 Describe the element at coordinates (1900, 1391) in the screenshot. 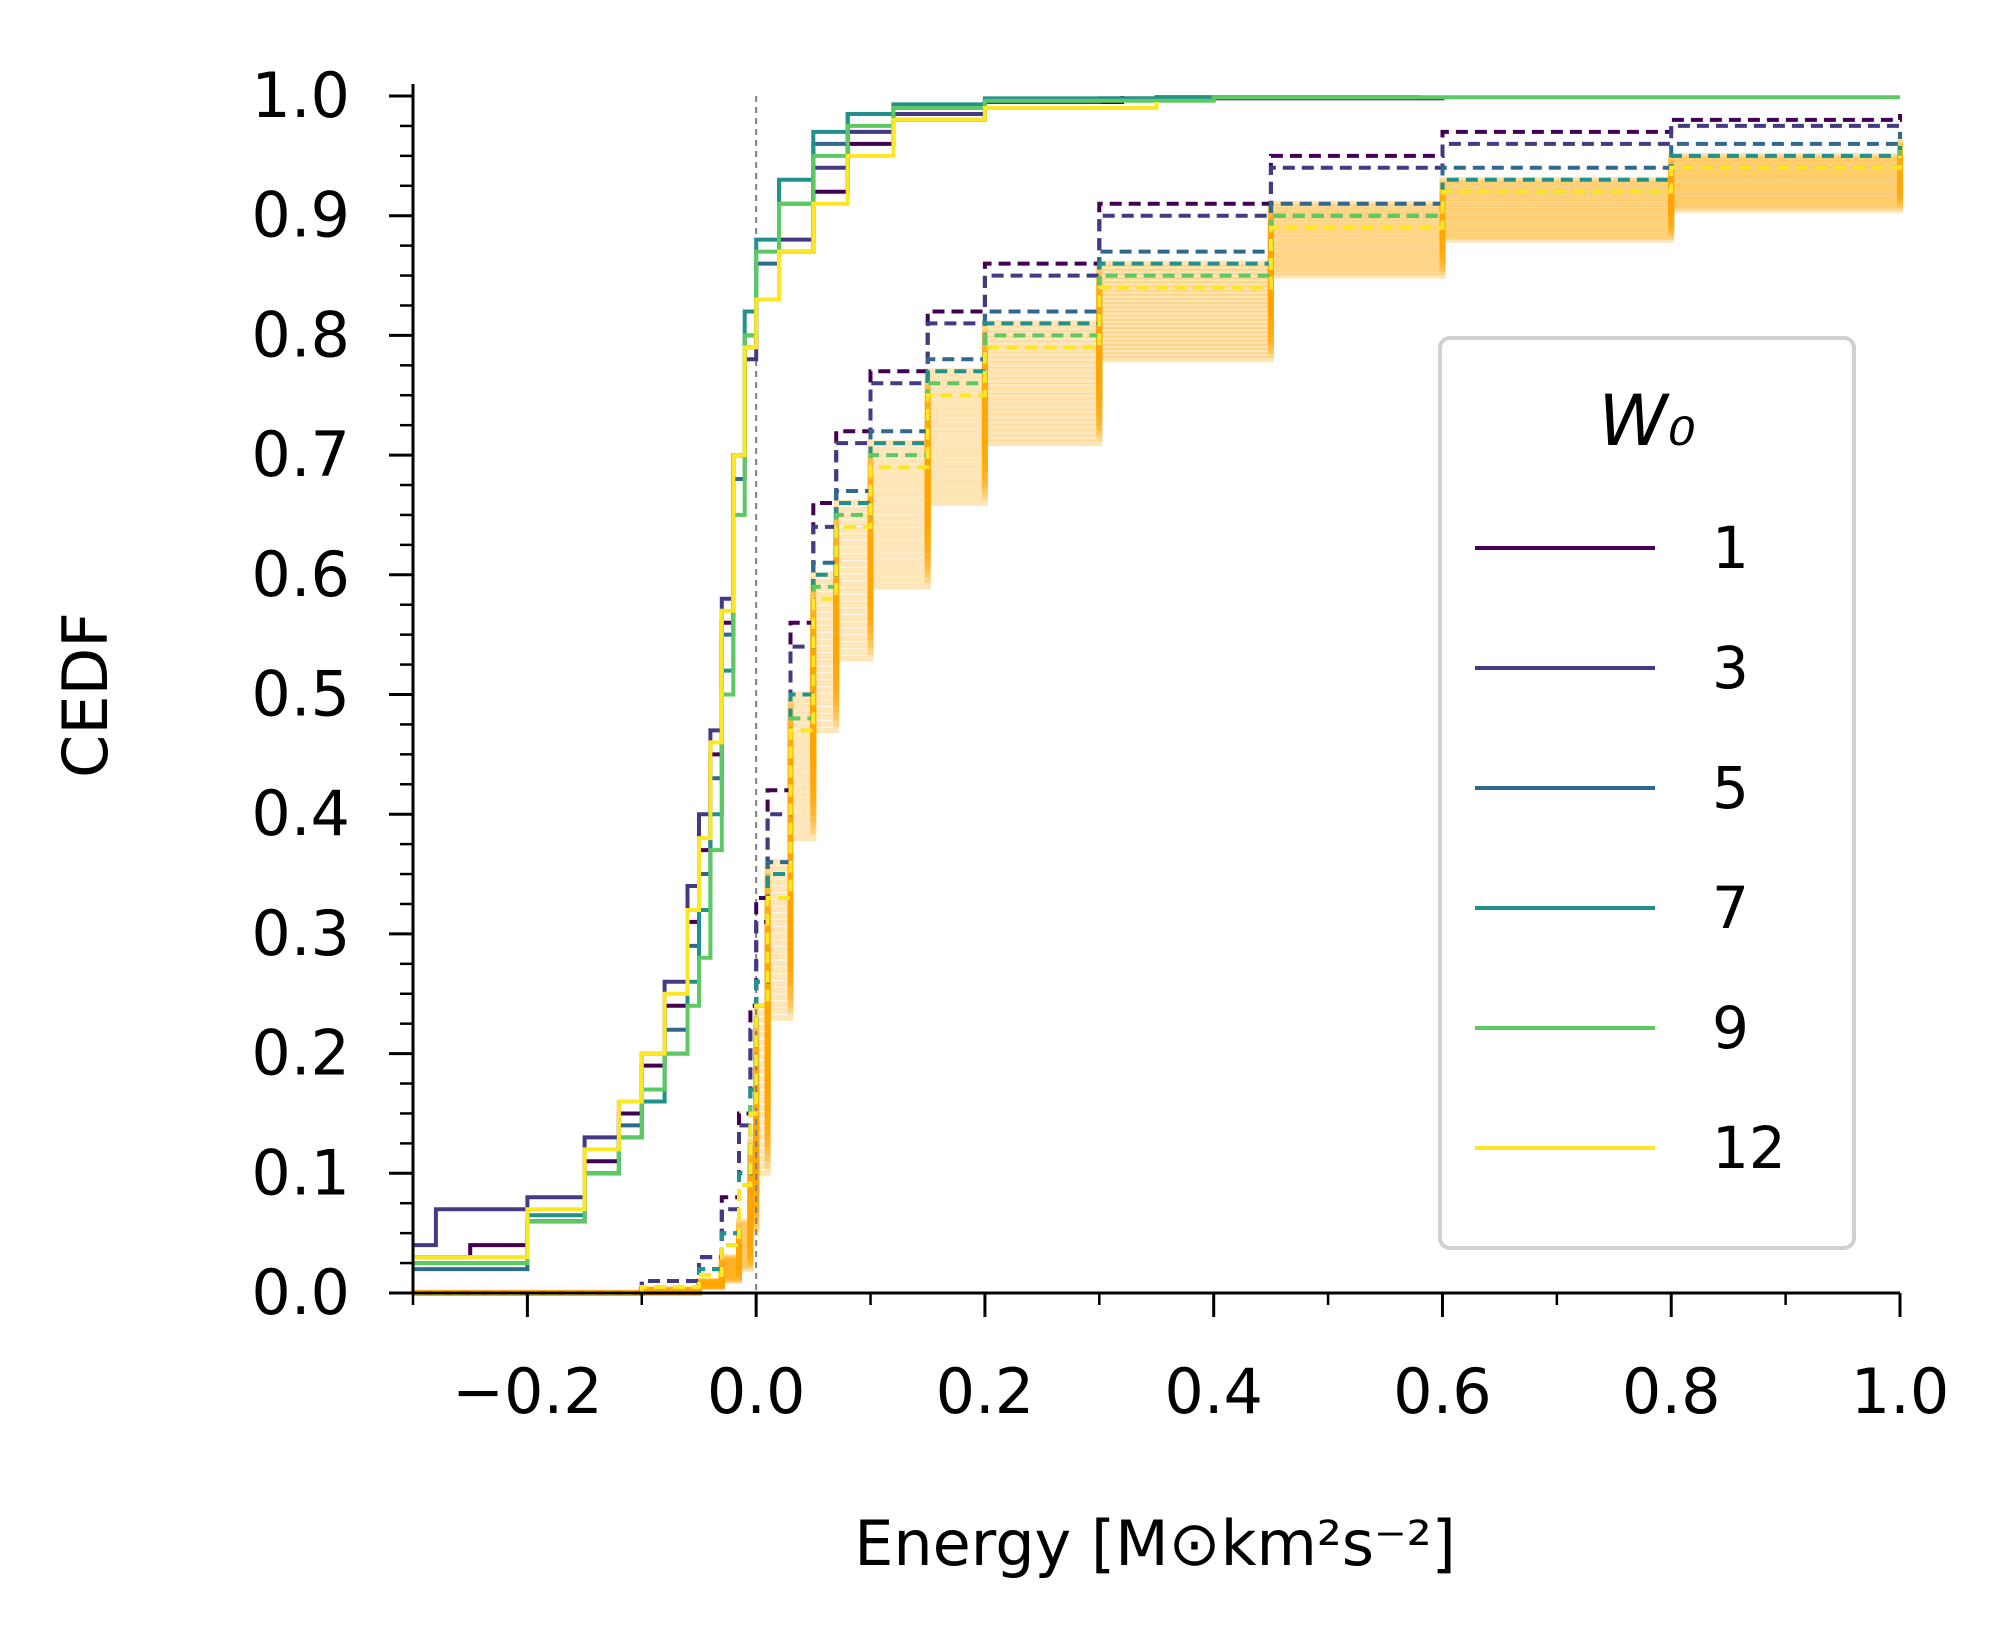

I see `x-tick-label: 1.0` at that location.